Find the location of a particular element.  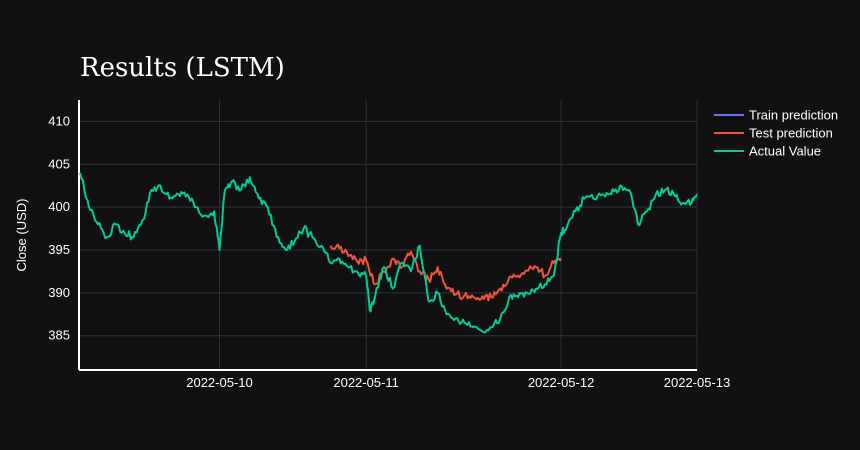

legend-item-train-prediction: Train prediction is located at coordinates (776, 115).